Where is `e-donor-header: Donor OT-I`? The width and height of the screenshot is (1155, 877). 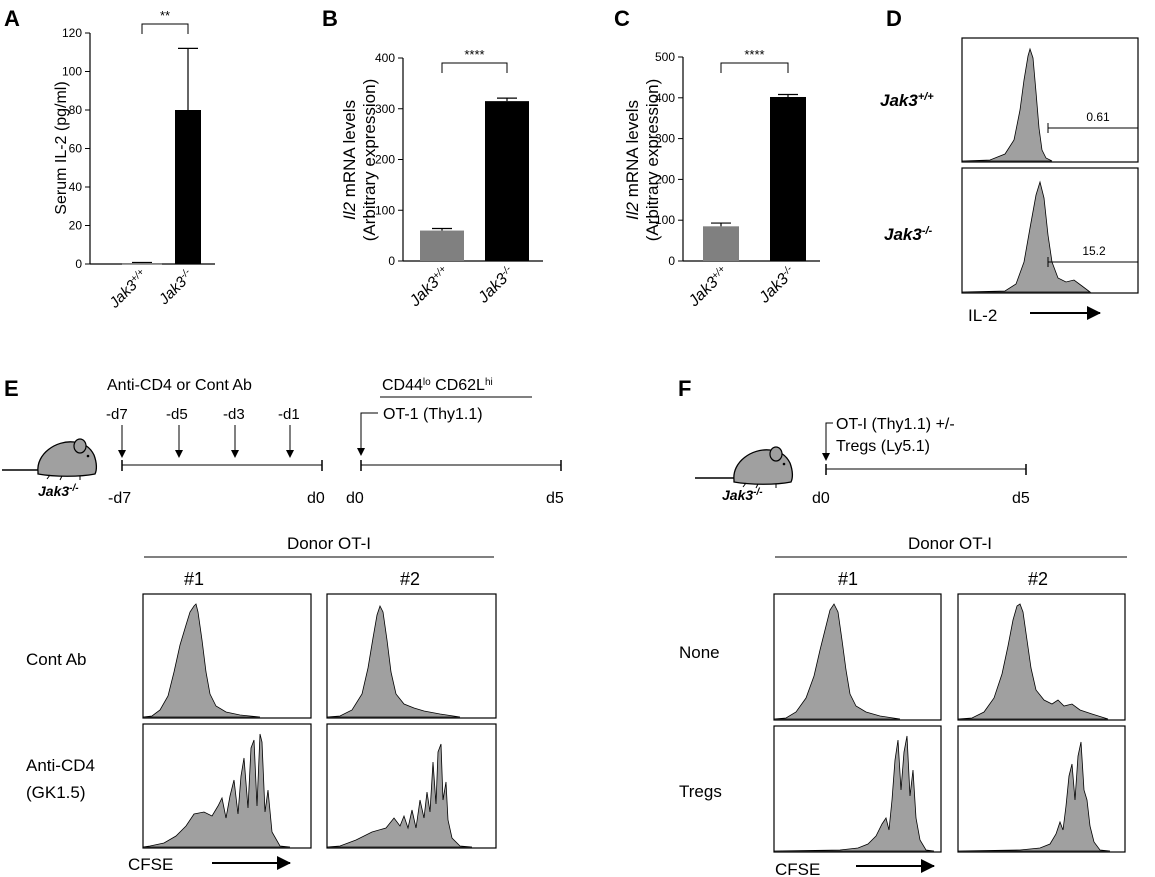 e-donor-header: Donor OT-I is located at coordinates (329, 543).